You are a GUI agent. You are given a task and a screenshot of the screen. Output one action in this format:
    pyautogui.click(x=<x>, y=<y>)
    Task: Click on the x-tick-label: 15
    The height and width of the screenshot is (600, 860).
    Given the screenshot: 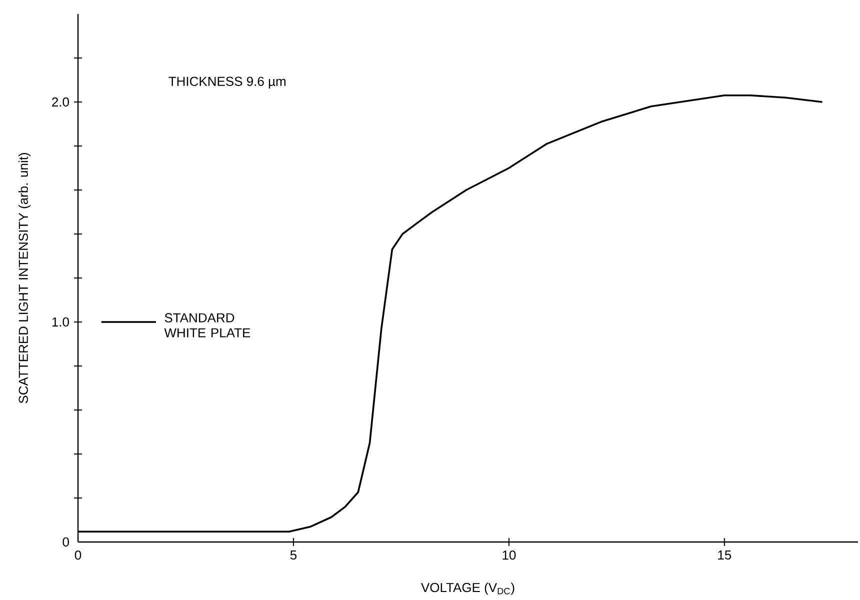 What is the action you would take?
    pyautogui.click(x=725, y=555)
    